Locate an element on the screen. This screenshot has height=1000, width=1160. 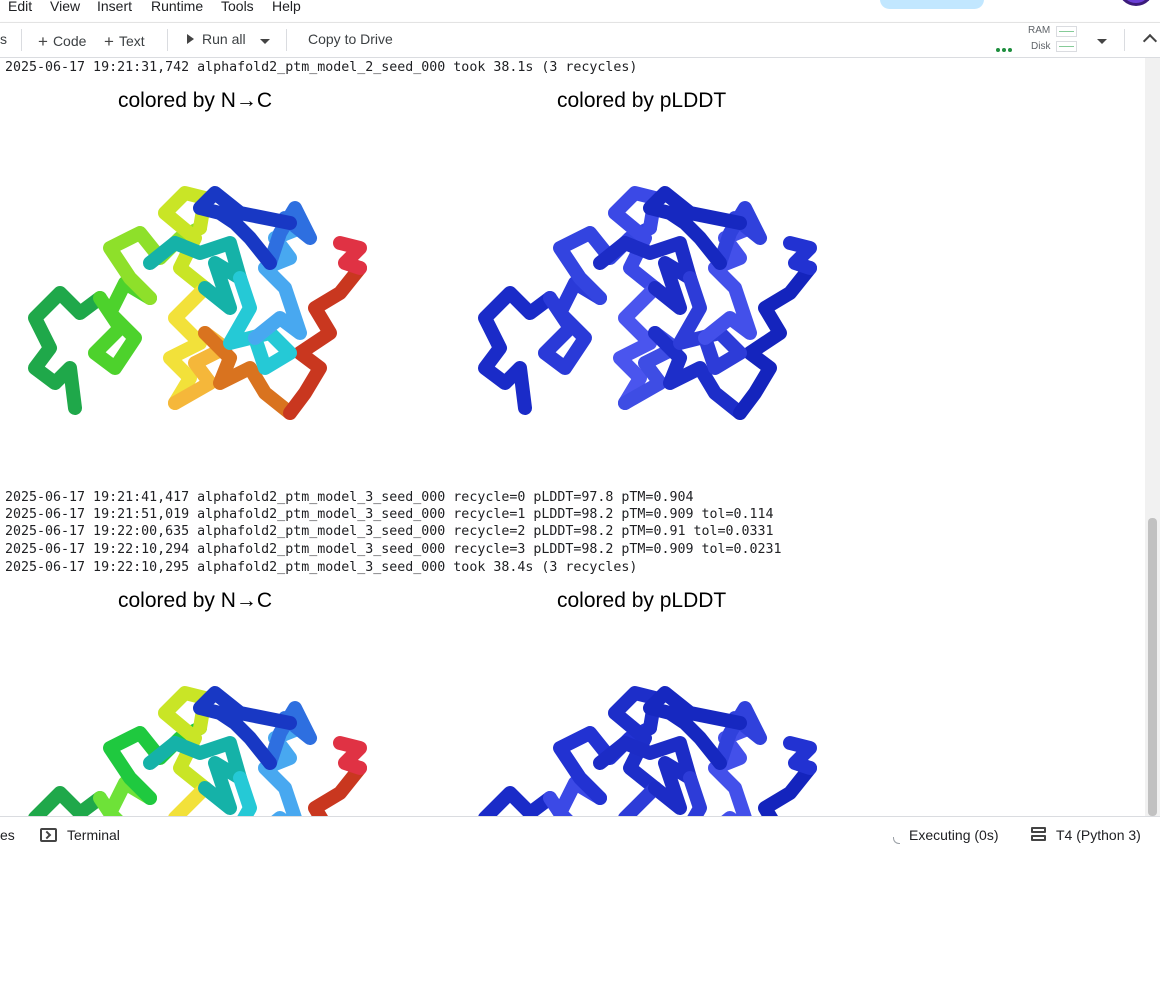
run-all-label: Run all is located at coordinates (224, 39).